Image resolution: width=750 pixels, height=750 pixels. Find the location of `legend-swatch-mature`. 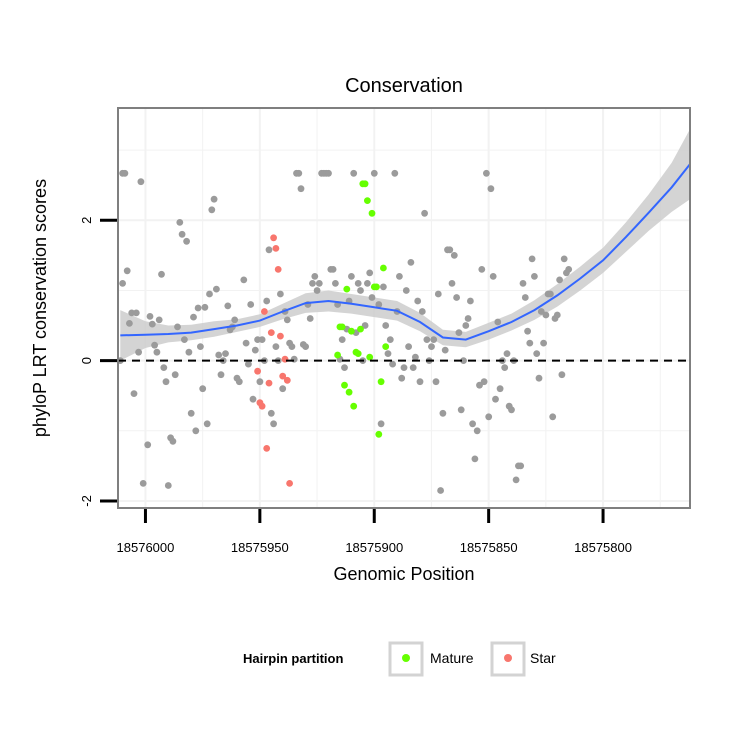

legend-swatch-mature is located at coordinates (406, 658).